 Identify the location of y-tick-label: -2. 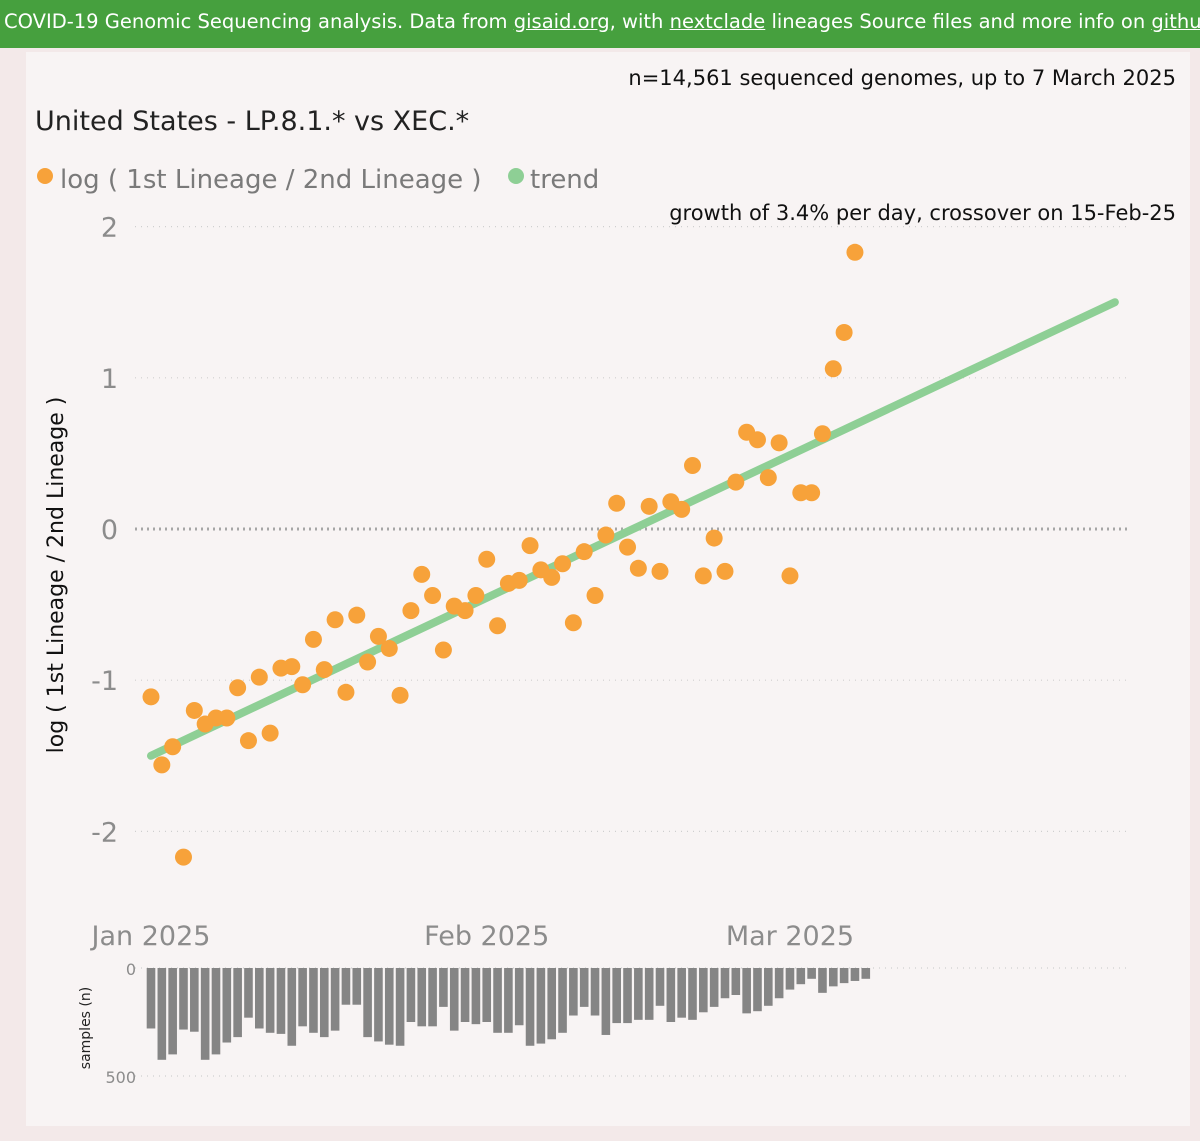
(104, 832).